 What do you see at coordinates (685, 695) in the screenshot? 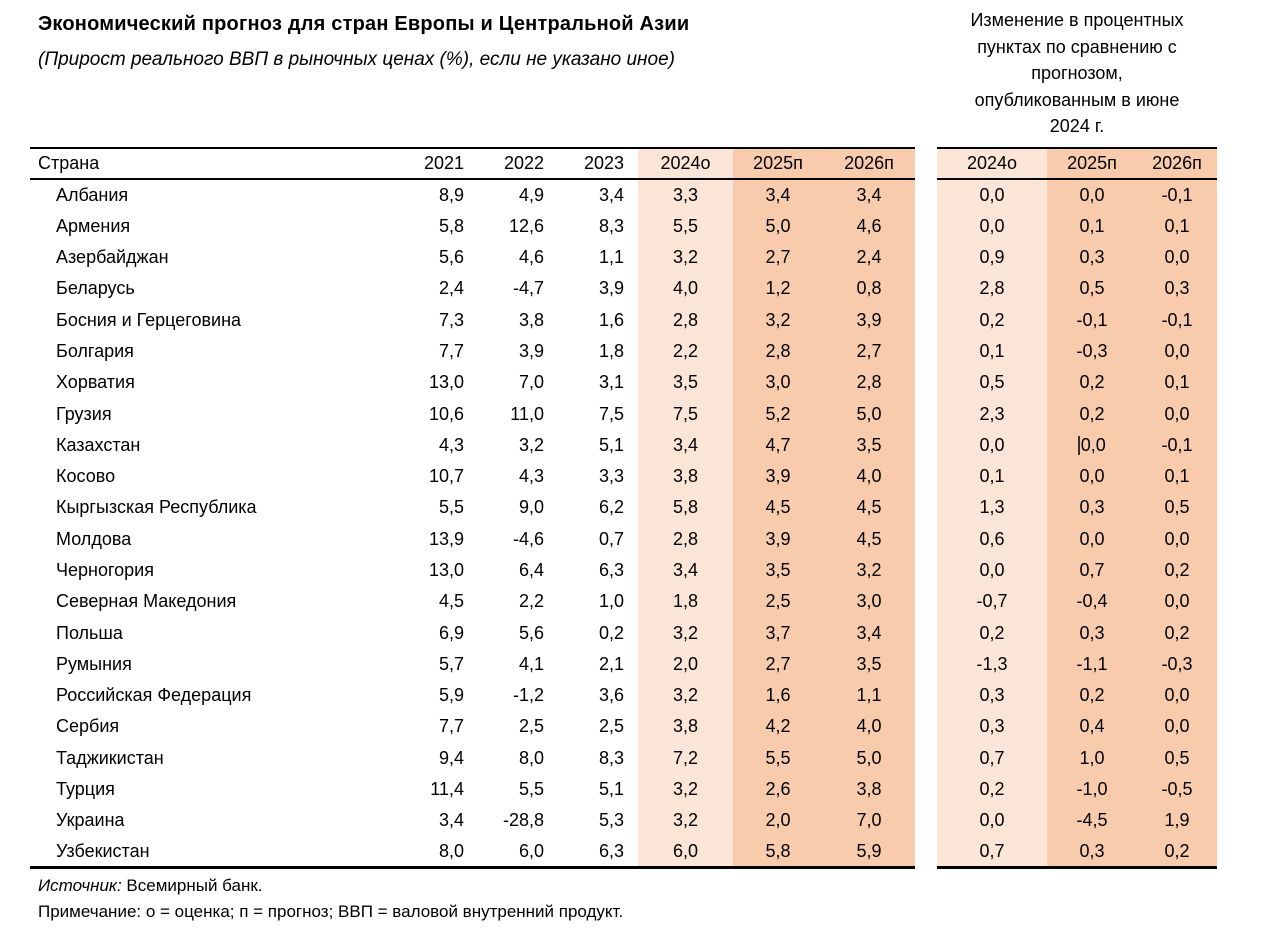
I see `cell-value: 3,2` at bounding box center [685, 695].